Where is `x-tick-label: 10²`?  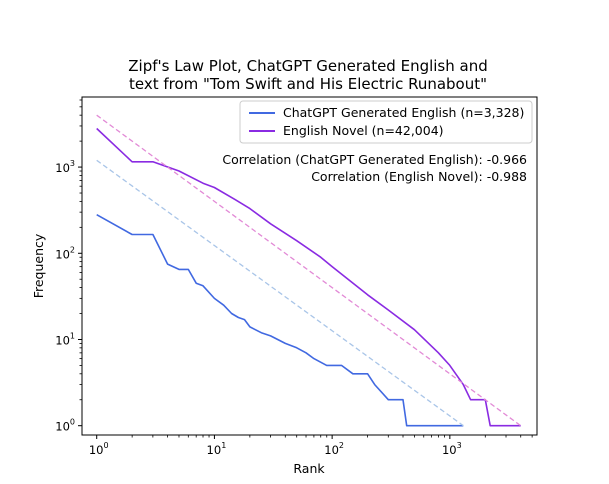
x-tick-label: 10² is located at coordinates (334, 449).